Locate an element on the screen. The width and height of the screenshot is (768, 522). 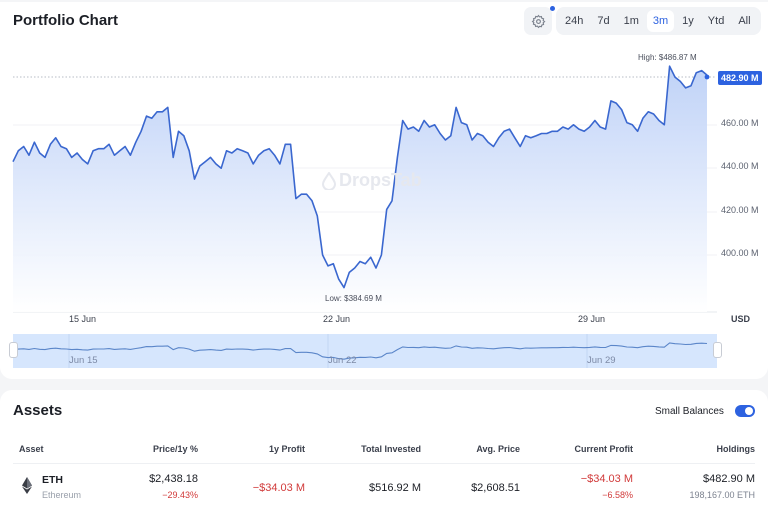
asset-price: $2,438.18 is located at coordinates (173, 479).